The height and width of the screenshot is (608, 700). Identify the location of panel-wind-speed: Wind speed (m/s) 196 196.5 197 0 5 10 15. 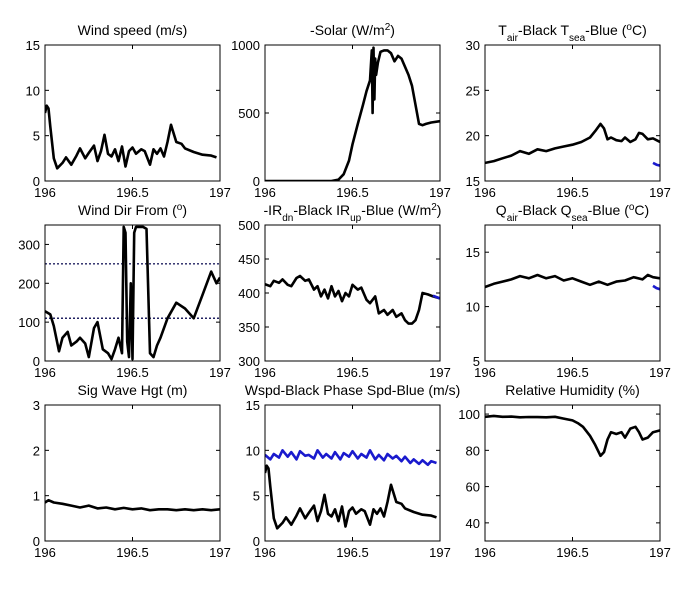
(128, 111).